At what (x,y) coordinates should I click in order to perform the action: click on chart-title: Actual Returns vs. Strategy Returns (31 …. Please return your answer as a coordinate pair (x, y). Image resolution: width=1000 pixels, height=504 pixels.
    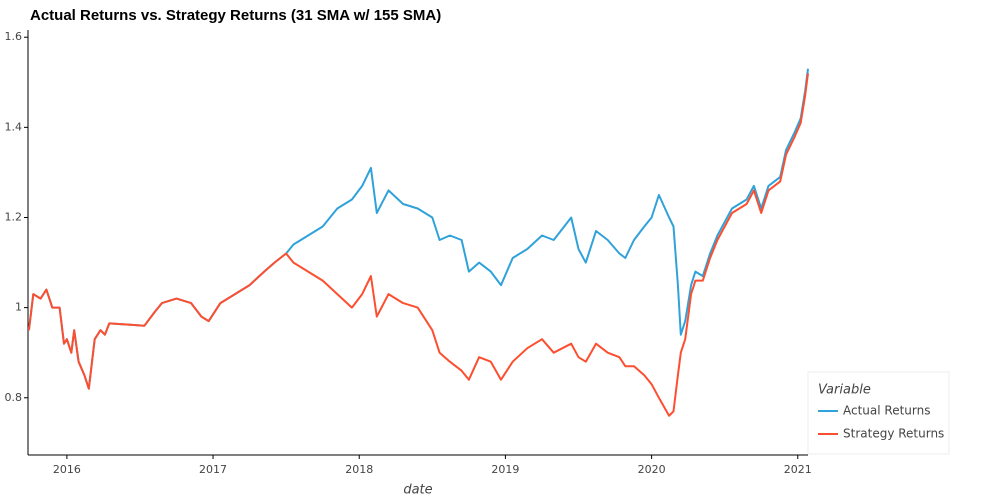
    Looking at the image, I should click on (235, 15).